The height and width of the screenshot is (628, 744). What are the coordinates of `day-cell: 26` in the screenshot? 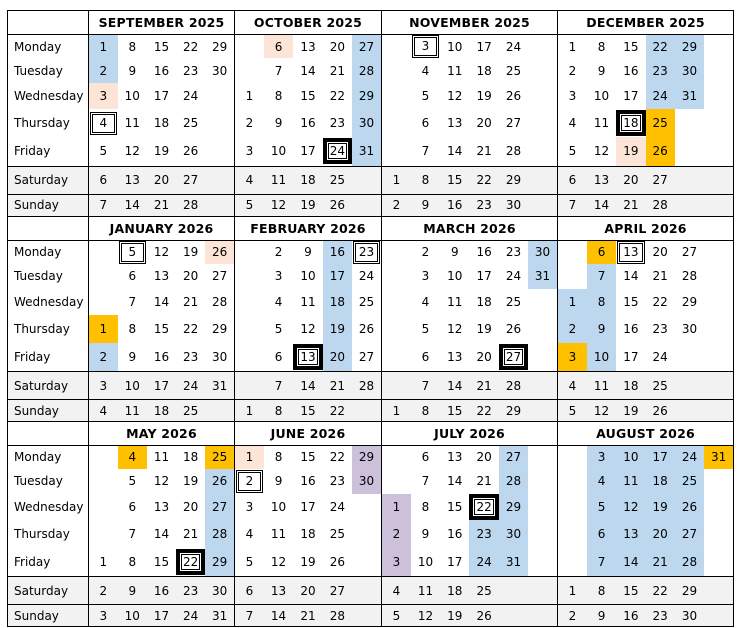 It's located at (367, 328).